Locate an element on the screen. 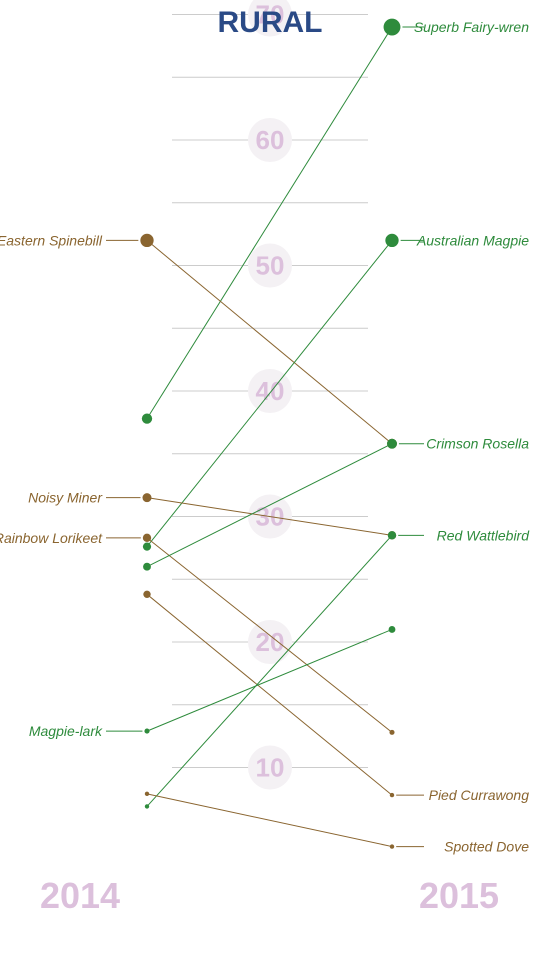 The height and width of the screenshot is (960, 540). species-label-right: Spotted Dove is located at coordinates (486, 847).